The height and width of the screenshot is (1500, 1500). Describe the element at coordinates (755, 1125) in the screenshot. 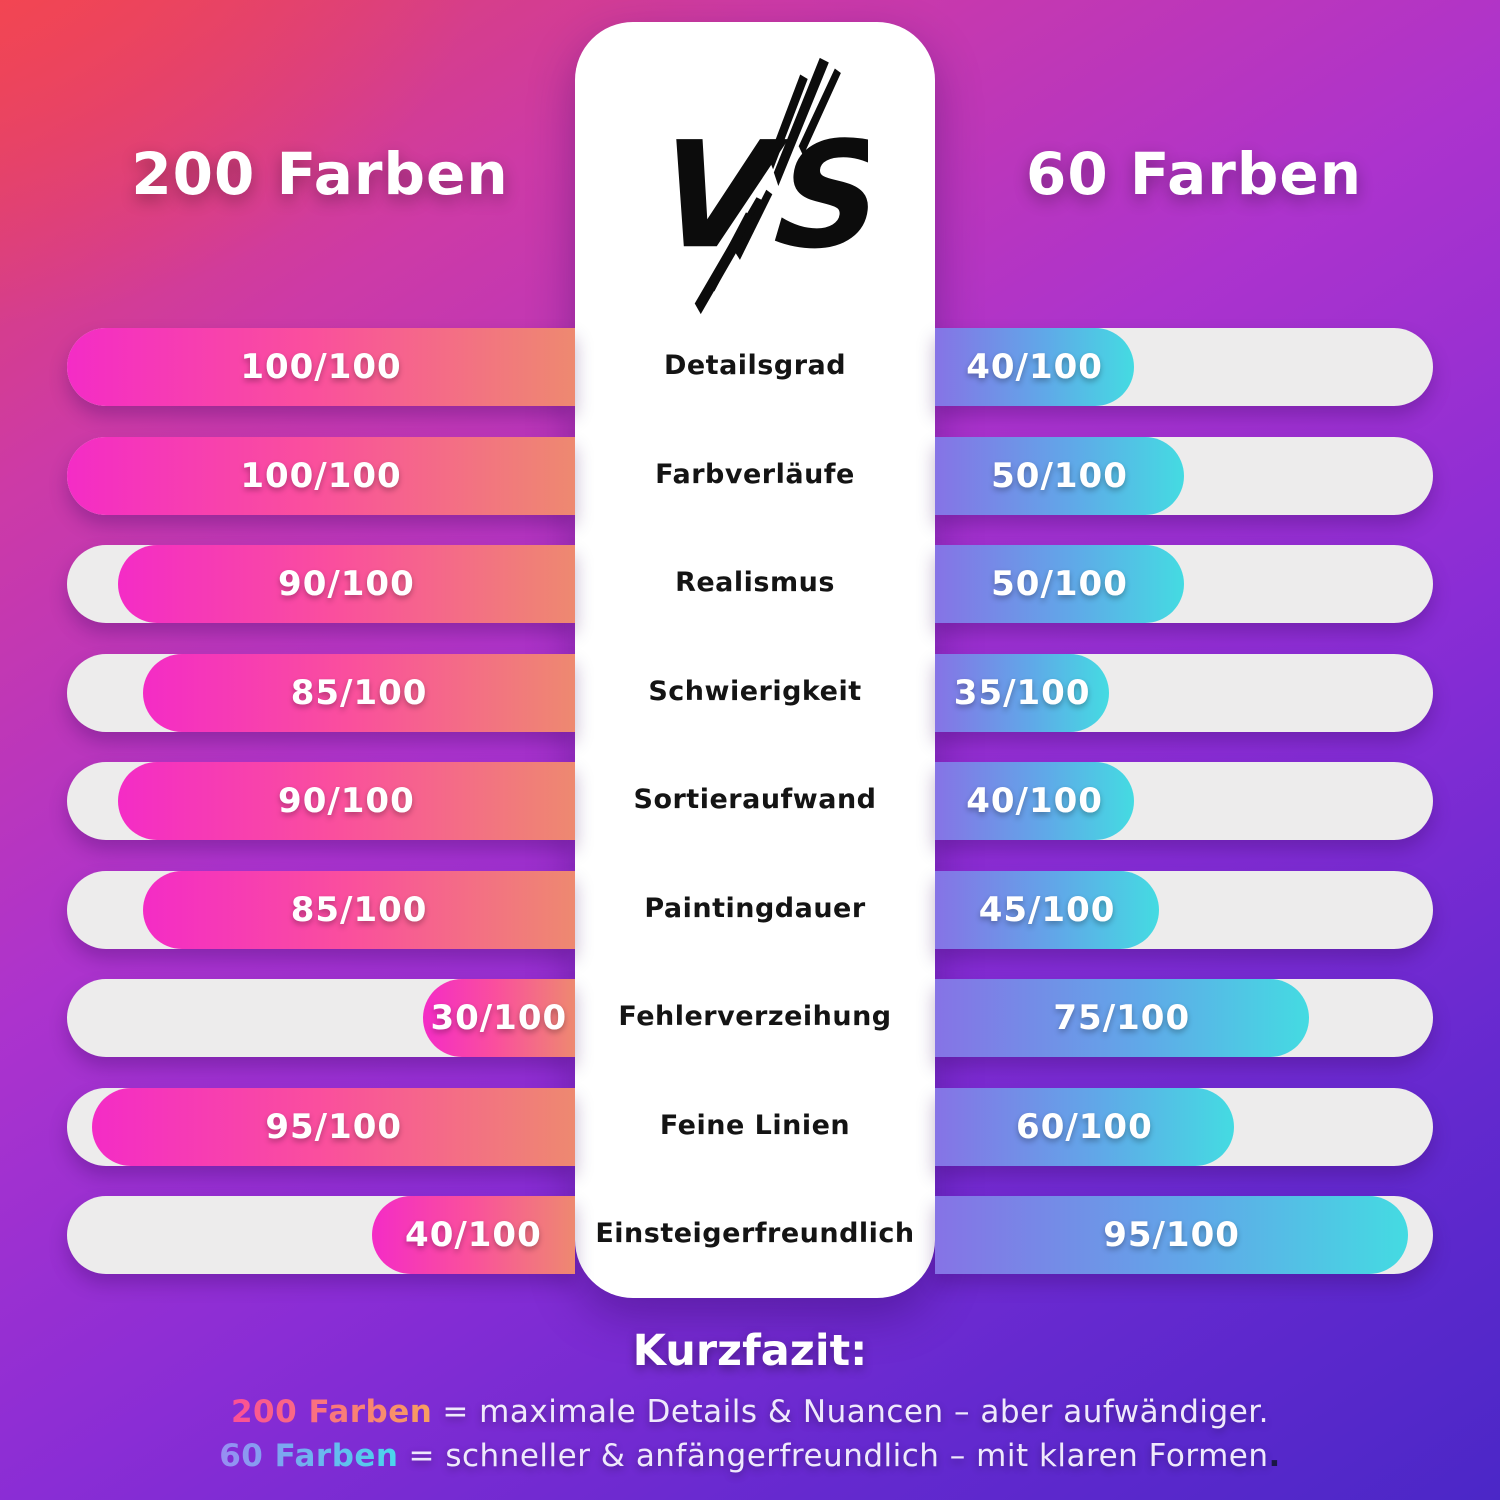

I see `category-label: Feine Linien` at that location.